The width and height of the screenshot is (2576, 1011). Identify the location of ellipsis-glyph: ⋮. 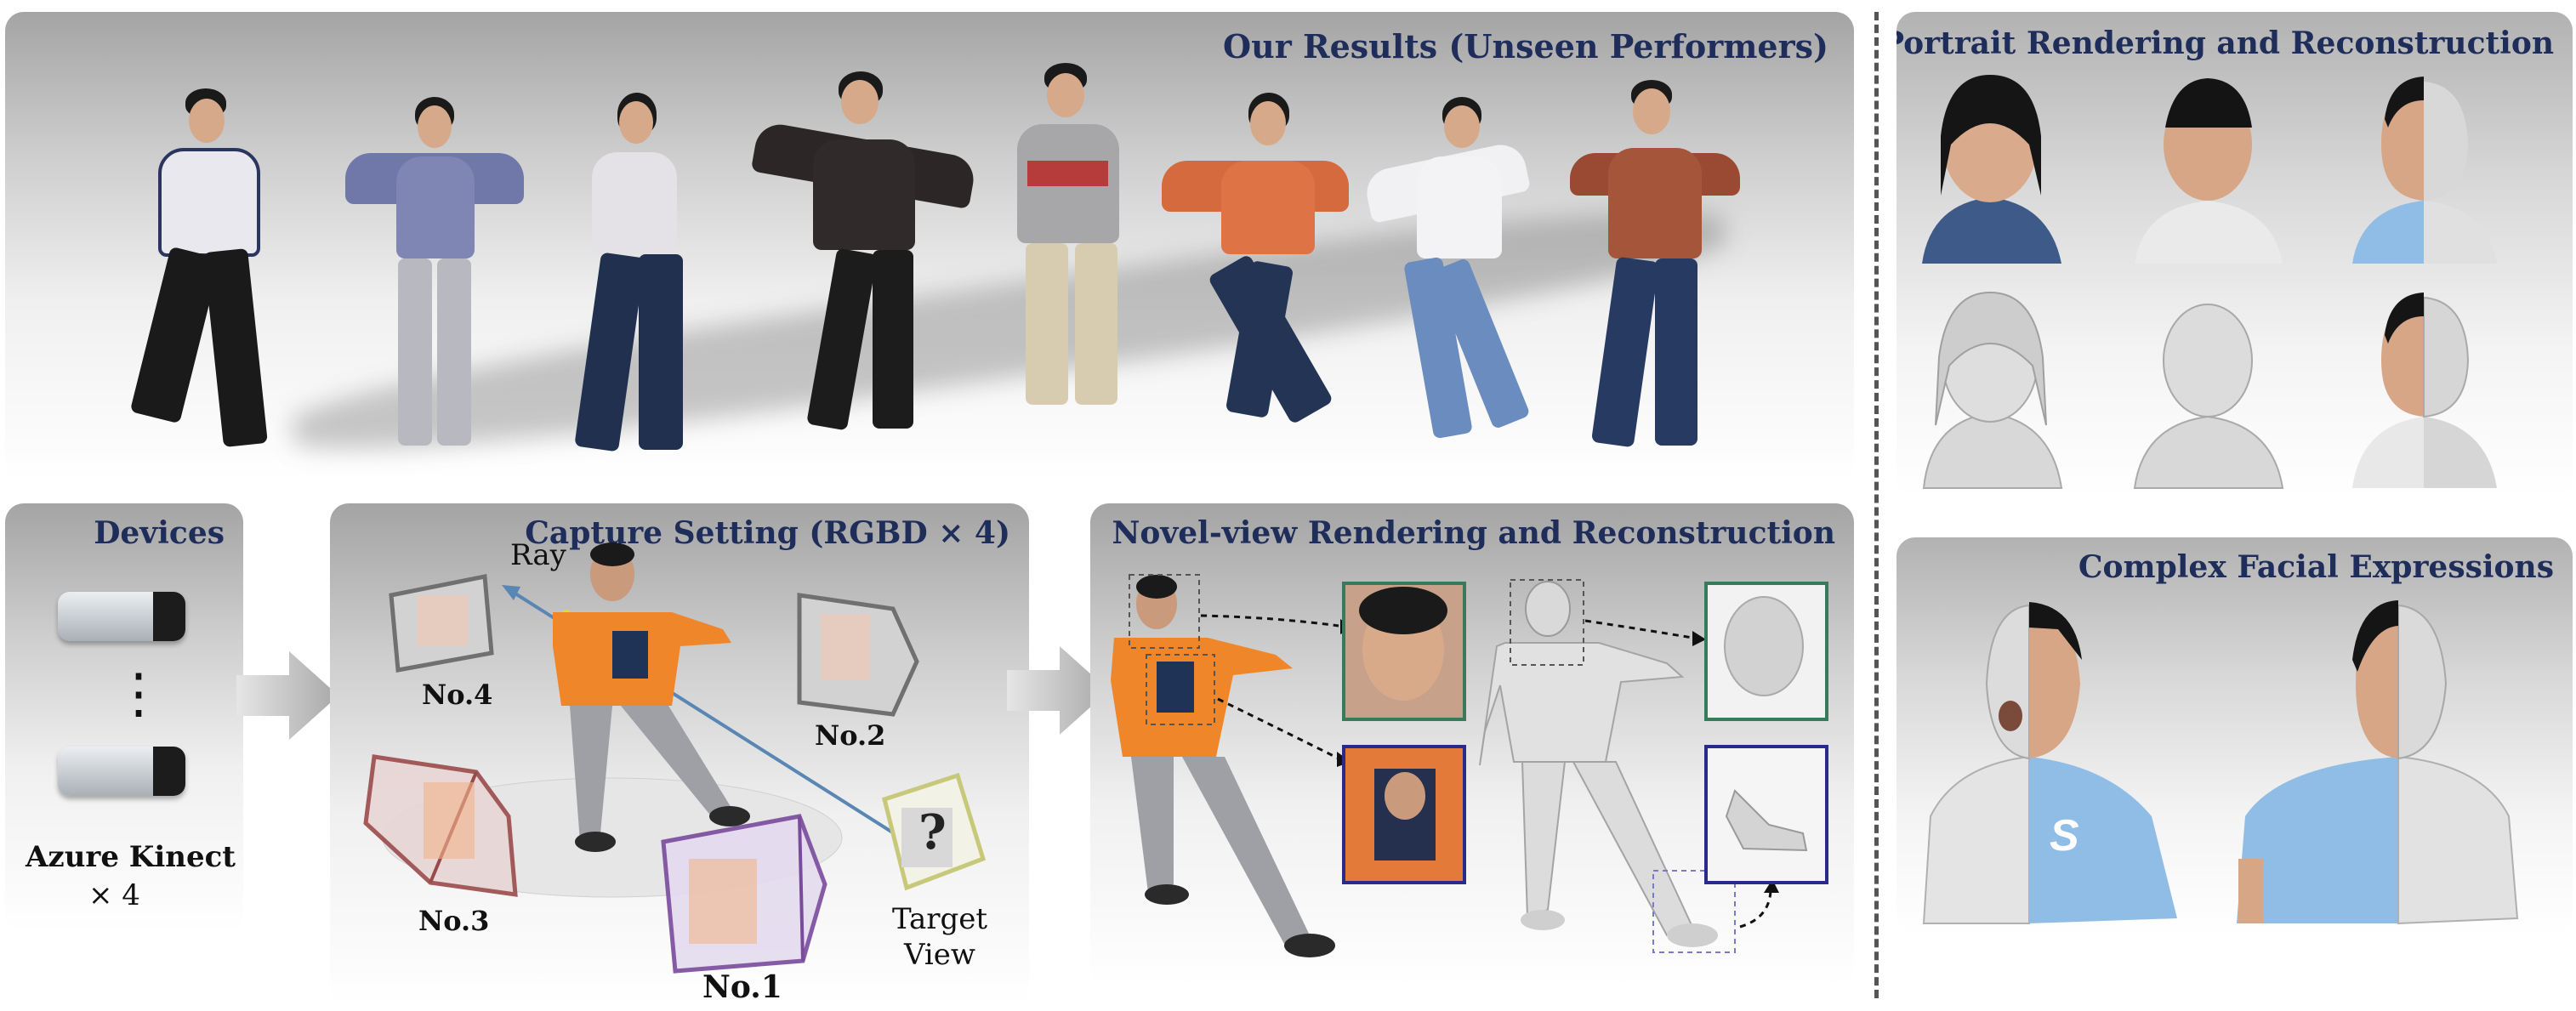
(138, 693).